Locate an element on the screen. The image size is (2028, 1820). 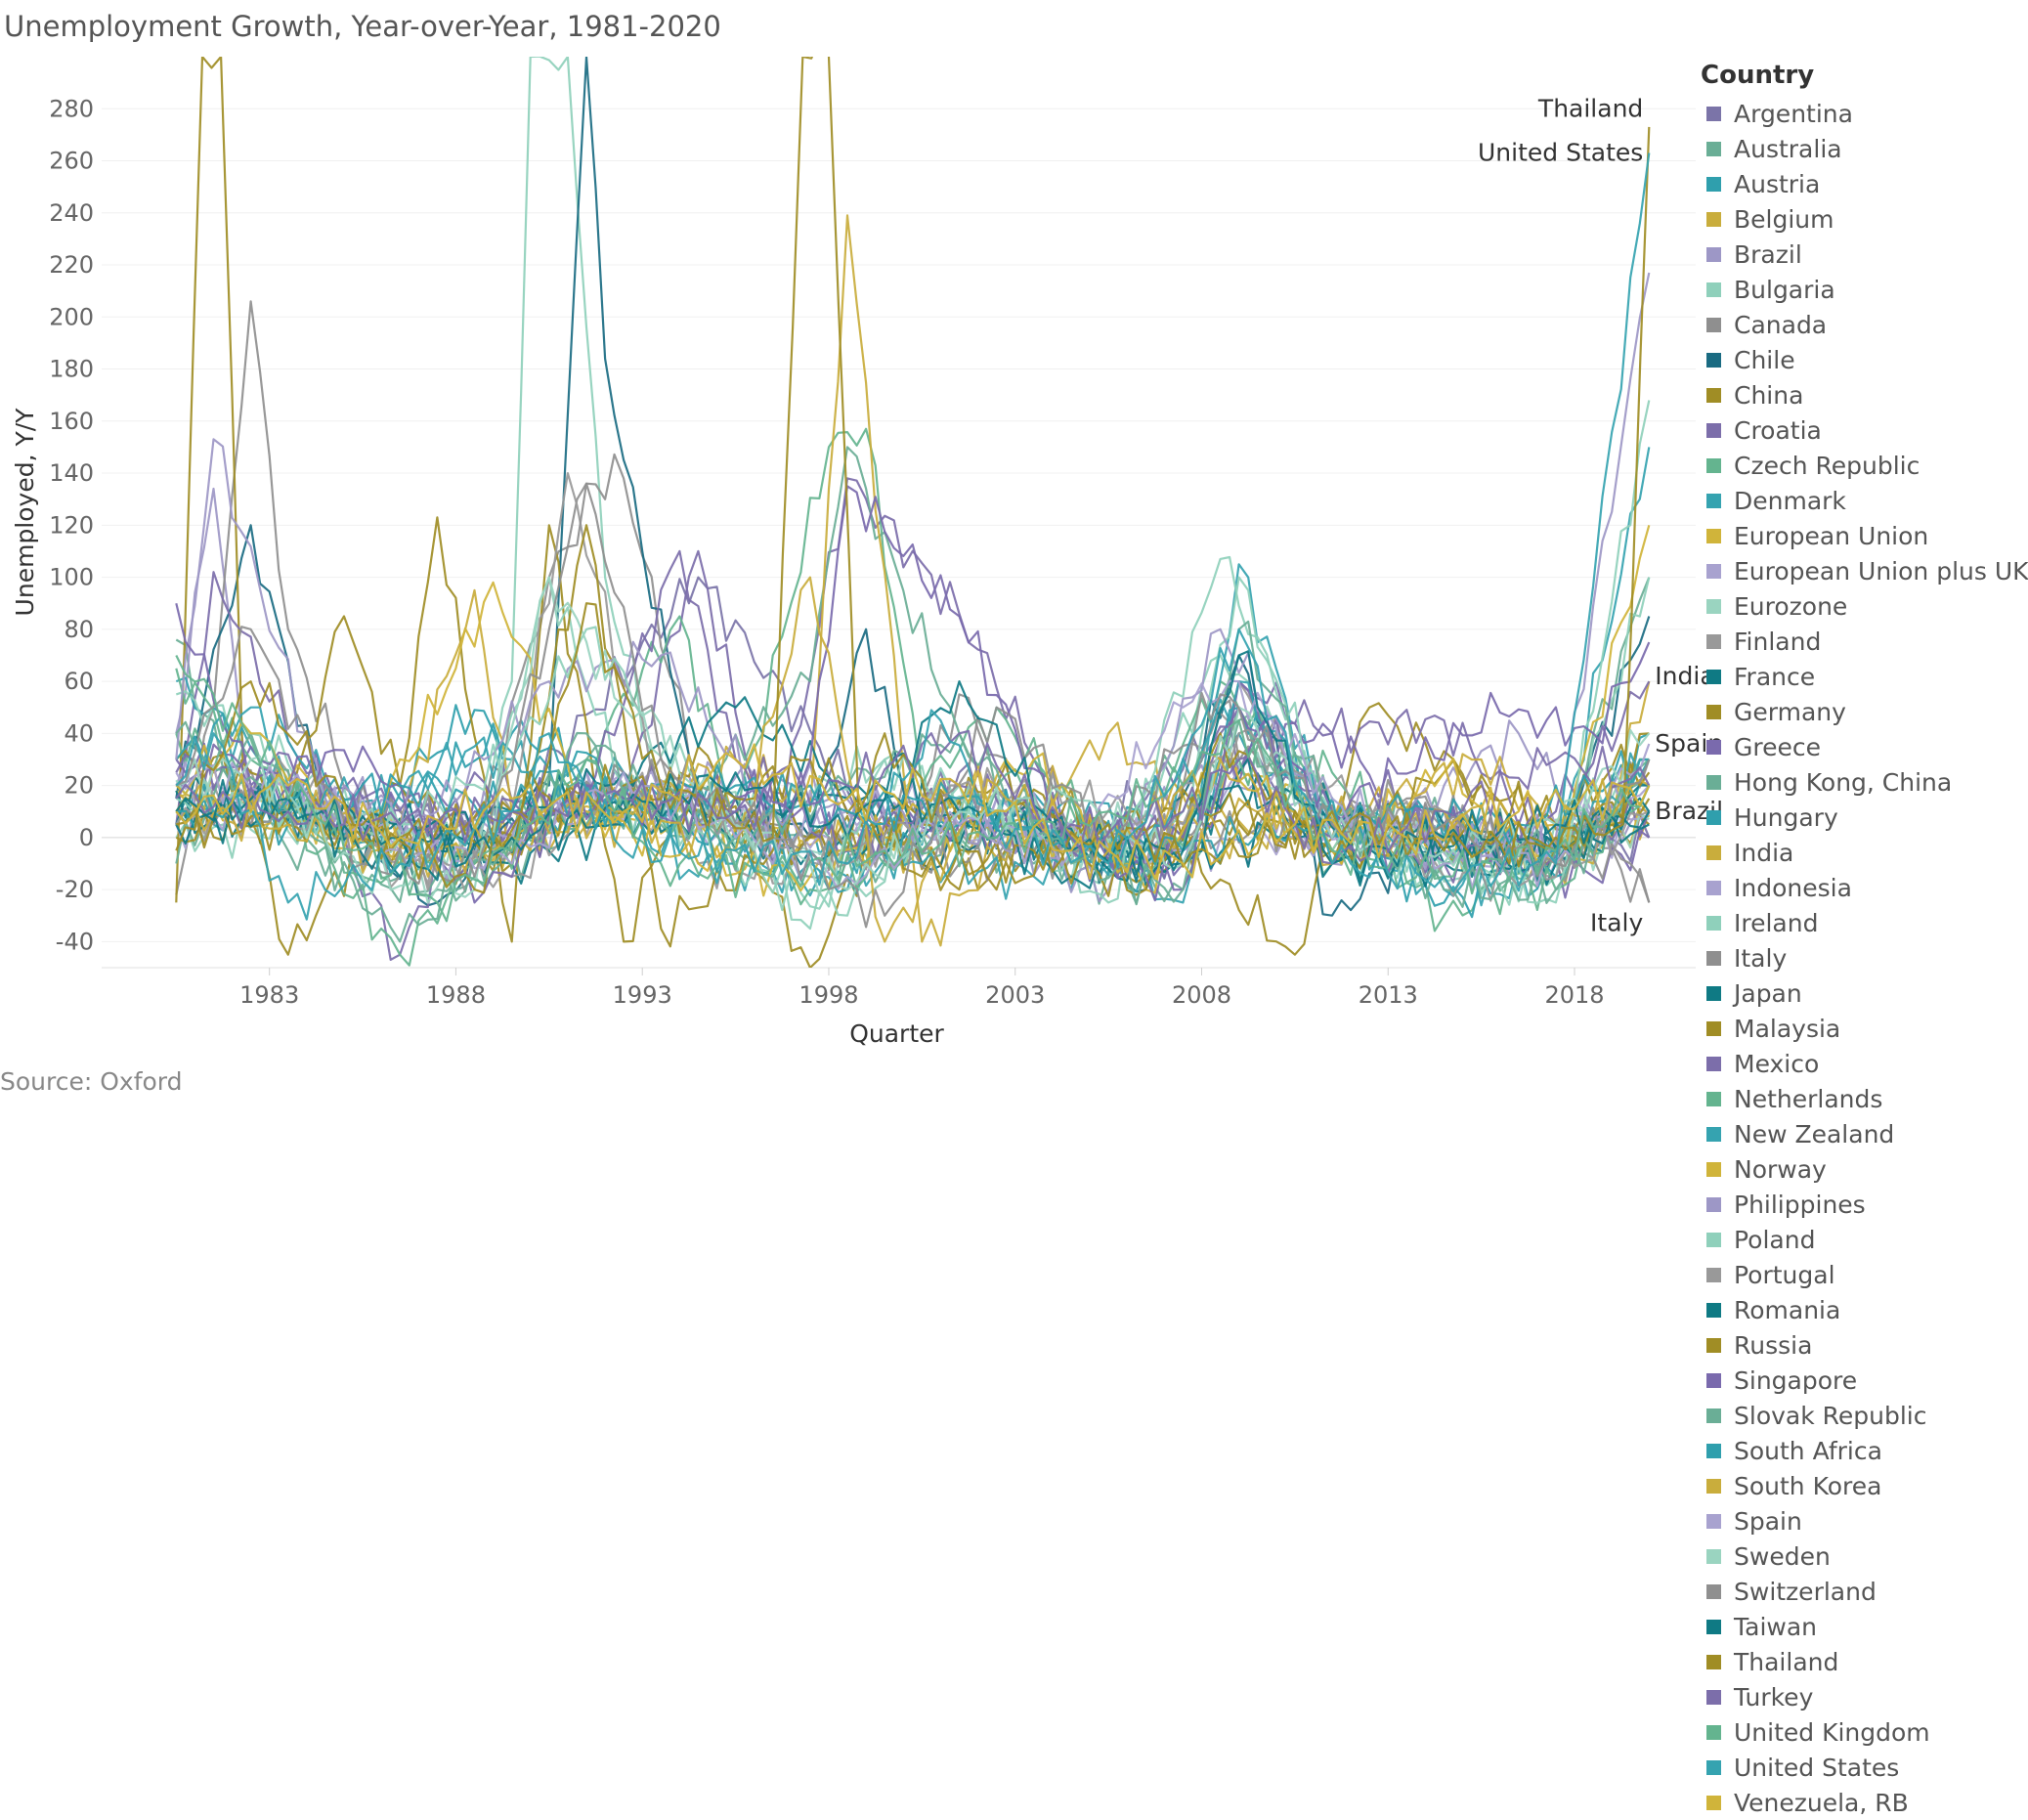
legend-item: Portugal is located at coordinates (1864, 1274).